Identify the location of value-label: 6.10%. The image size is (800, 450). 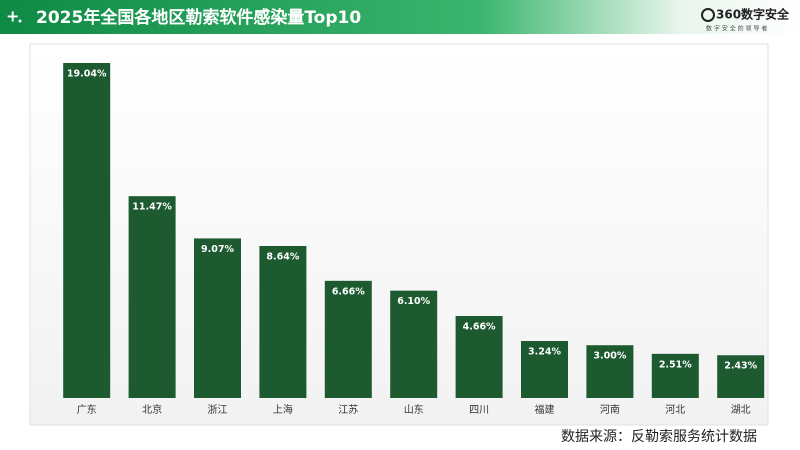
(413, 301).